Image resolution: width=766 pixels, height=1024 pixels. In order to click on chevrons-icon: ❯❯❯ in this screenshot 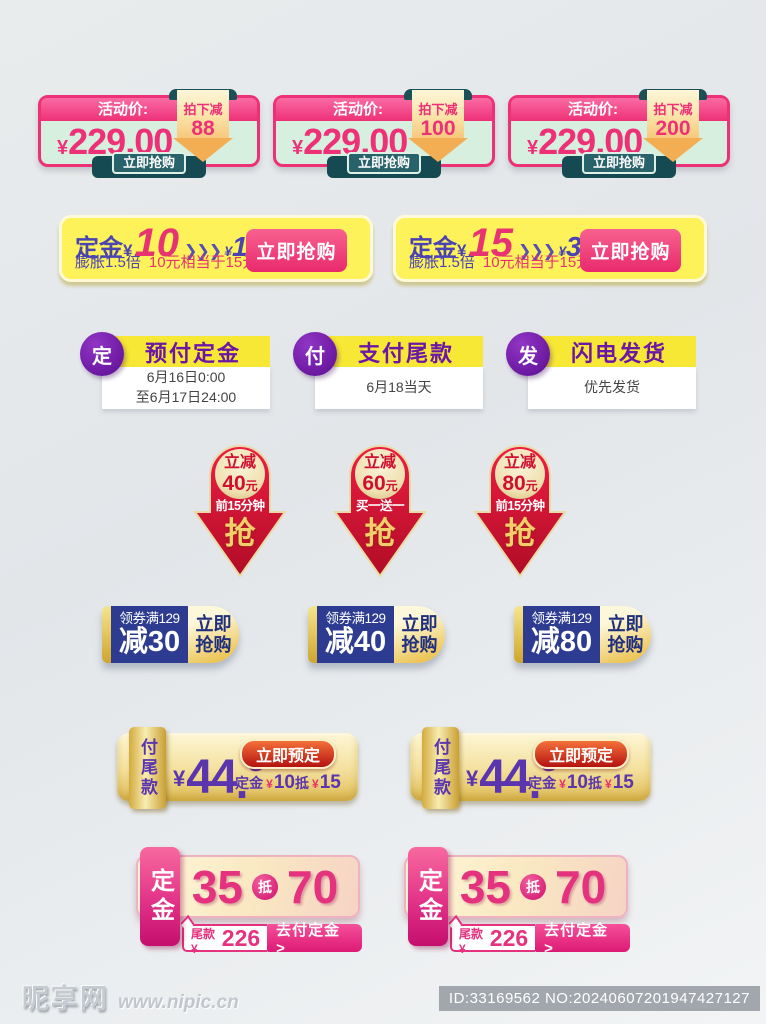, I will do `click(202, 251)`.